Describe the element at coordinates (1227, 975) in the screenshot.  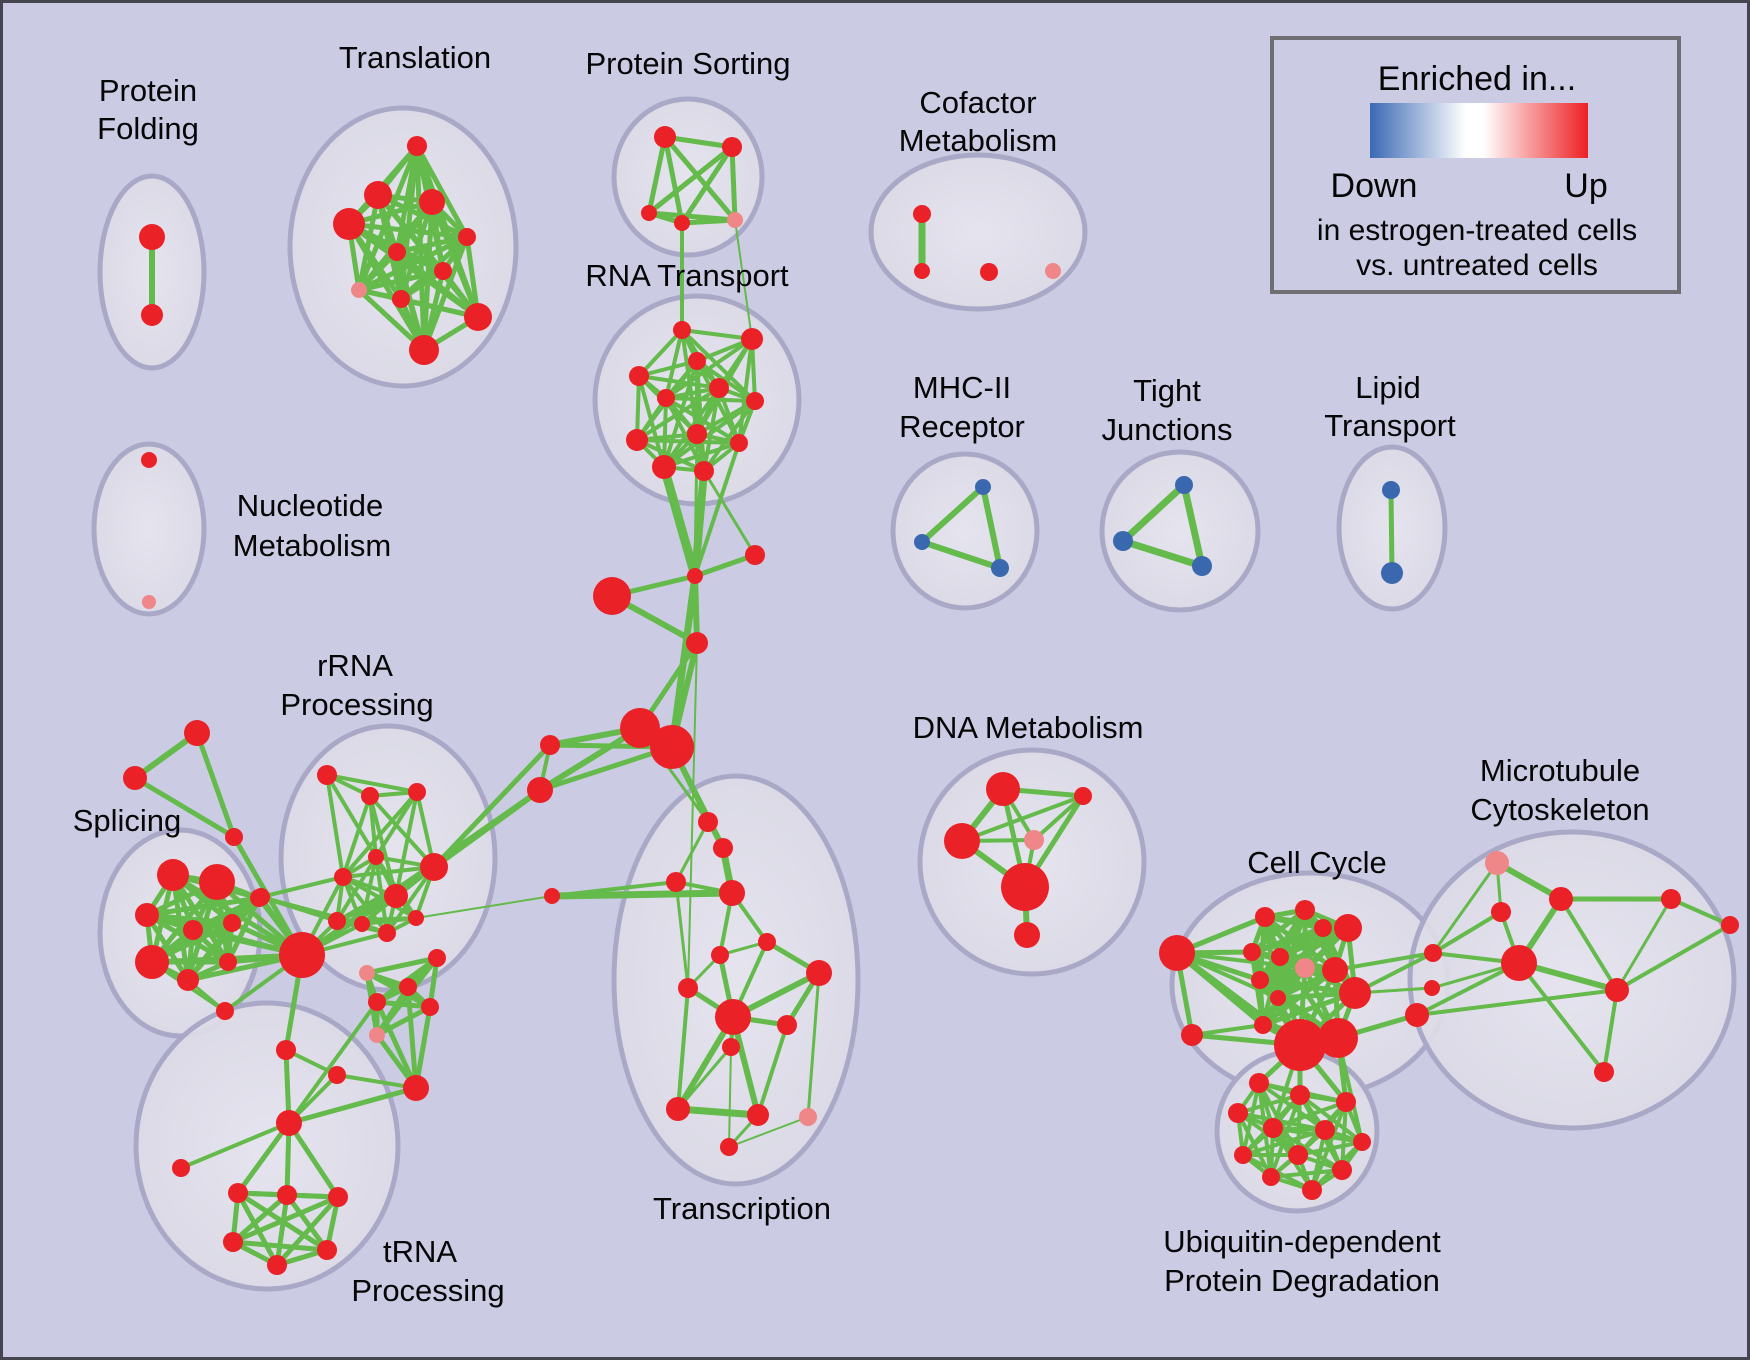
I see `edge-CC1-CC12` at that location.